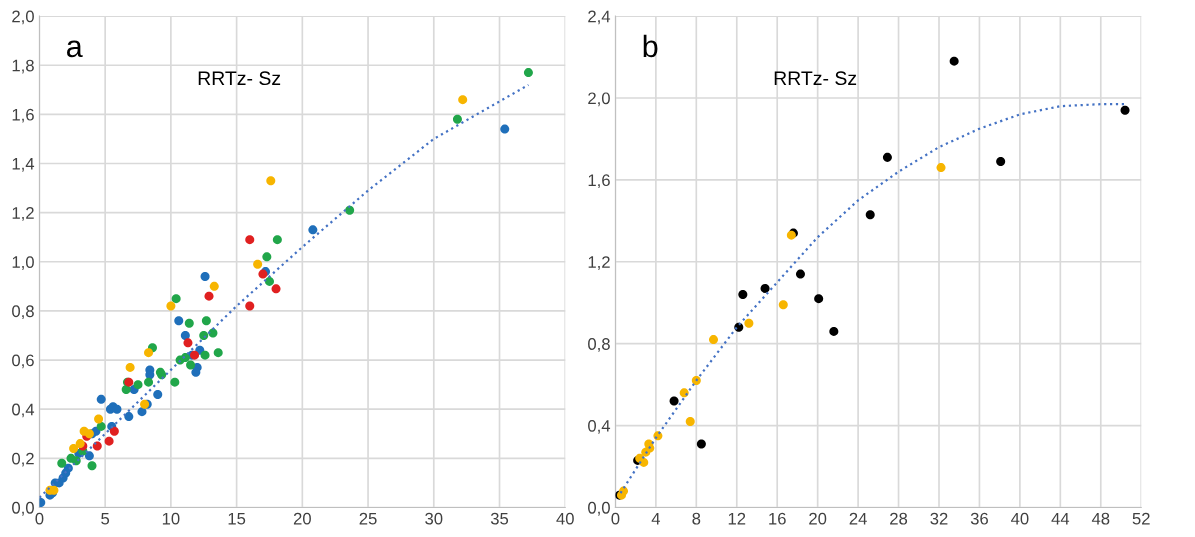 The height and width of the screenshot is (537, 1195). Describe the element at coordinates (650, 46) in the screenshot. I see `chart-title: b` at that location.